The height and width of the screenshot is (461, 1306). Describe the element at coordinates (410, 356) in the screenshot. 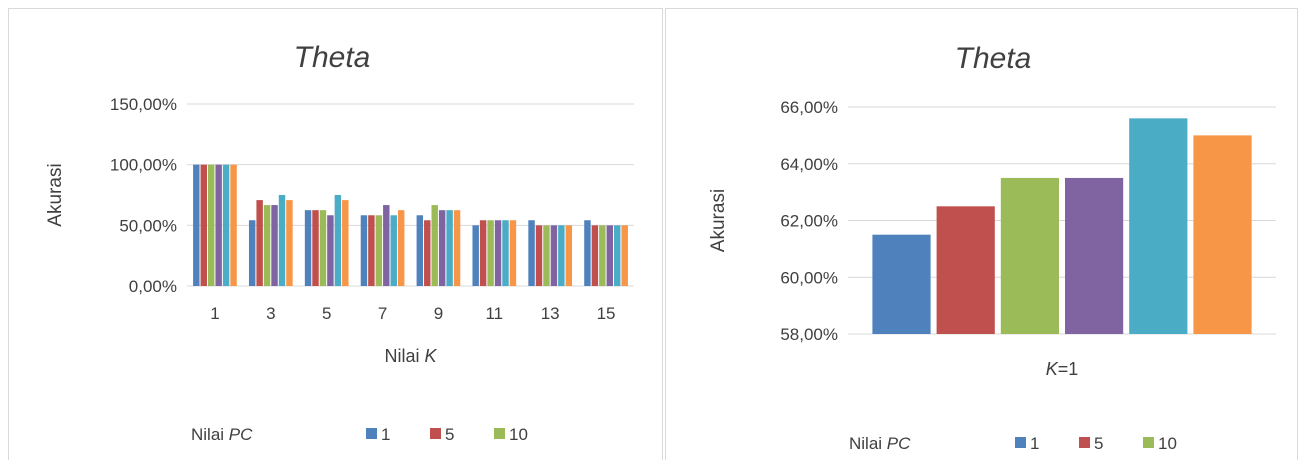

I see `x-axis-label: Nilai K` at that location.